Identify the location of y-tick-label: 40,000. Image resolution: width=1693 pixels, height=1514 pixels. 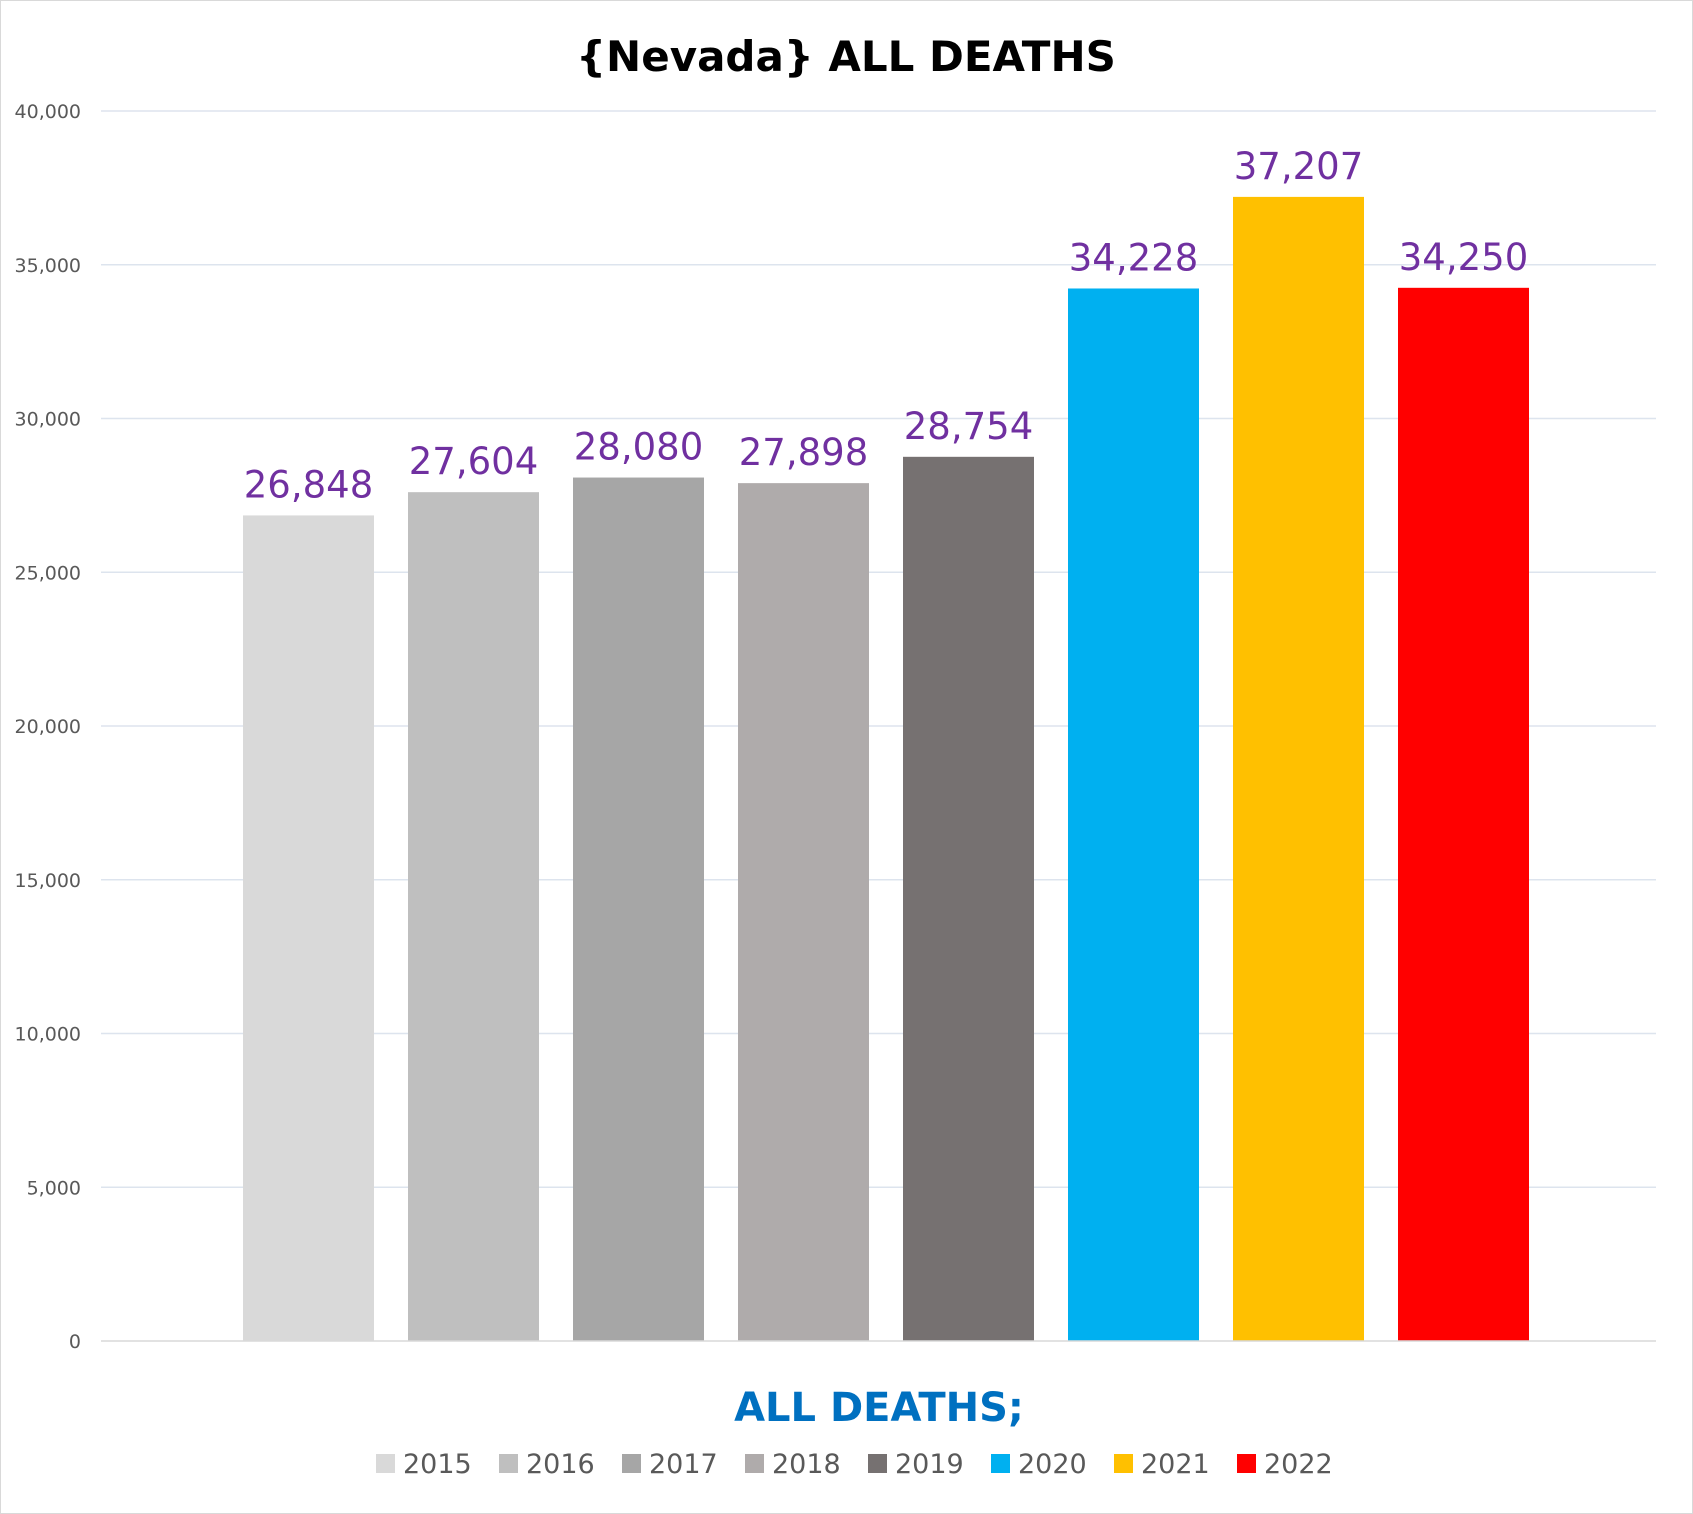
(48, 112).